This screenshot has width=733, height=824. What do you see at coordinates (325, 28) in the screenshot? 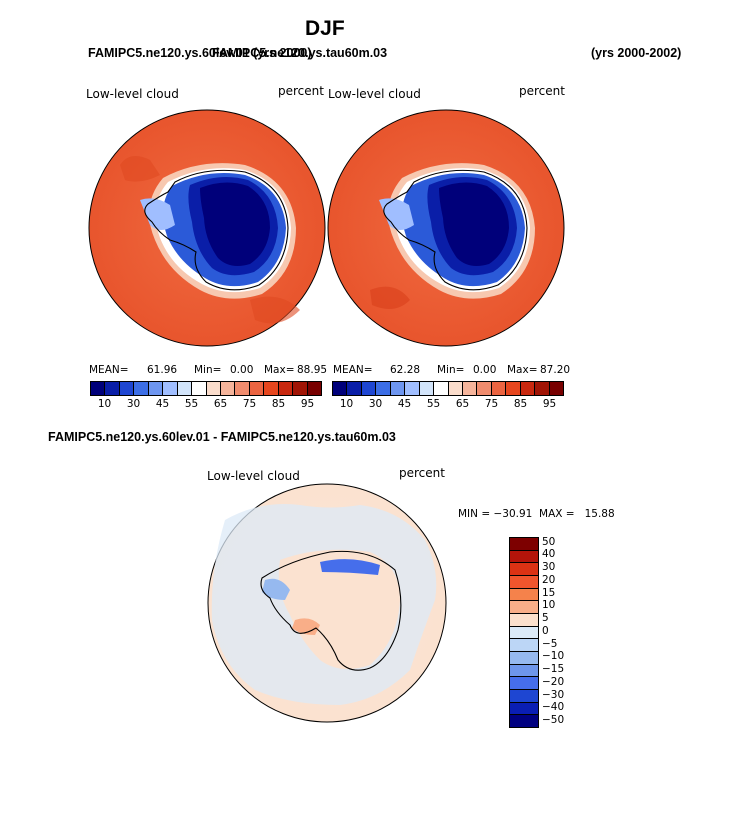
I see `page-title: DJF` at bounding box center [325, 28].